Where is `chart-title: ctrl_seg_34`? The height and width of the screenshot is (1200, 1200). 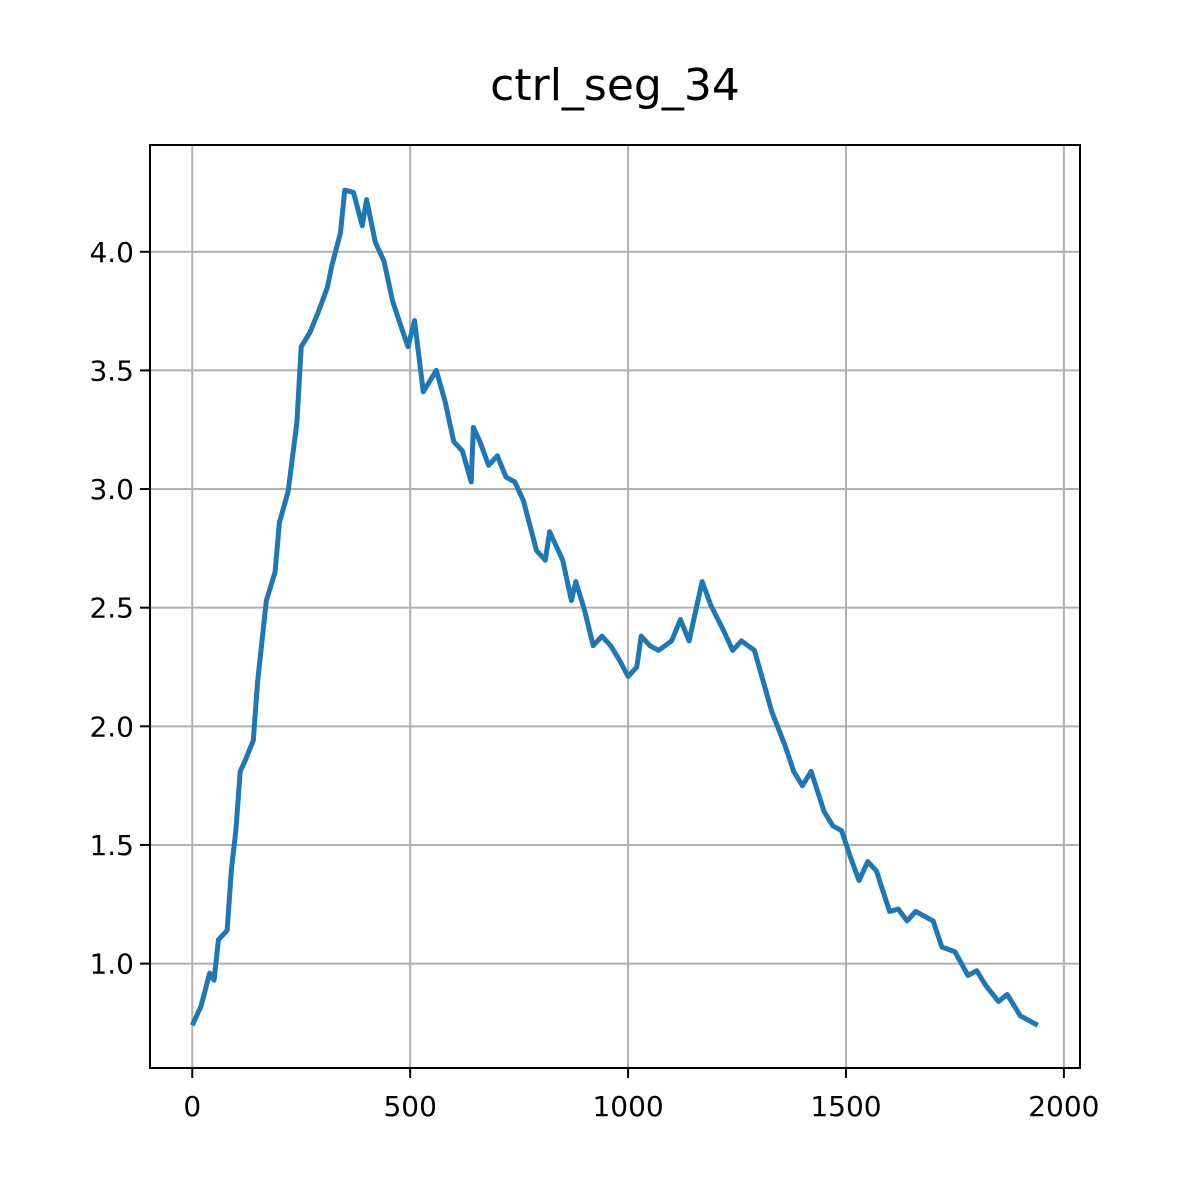 chart-title: ctrl_seg_34 is located at coordinates (615, 85).